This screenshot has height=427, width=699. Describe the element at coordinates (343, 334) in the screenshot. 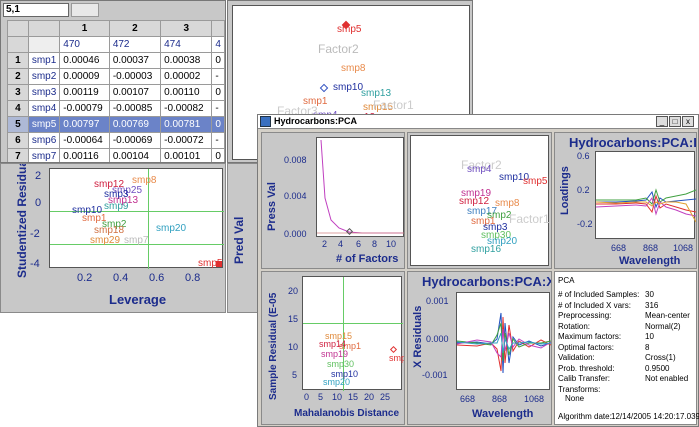

I see `threshold-line` at that location.